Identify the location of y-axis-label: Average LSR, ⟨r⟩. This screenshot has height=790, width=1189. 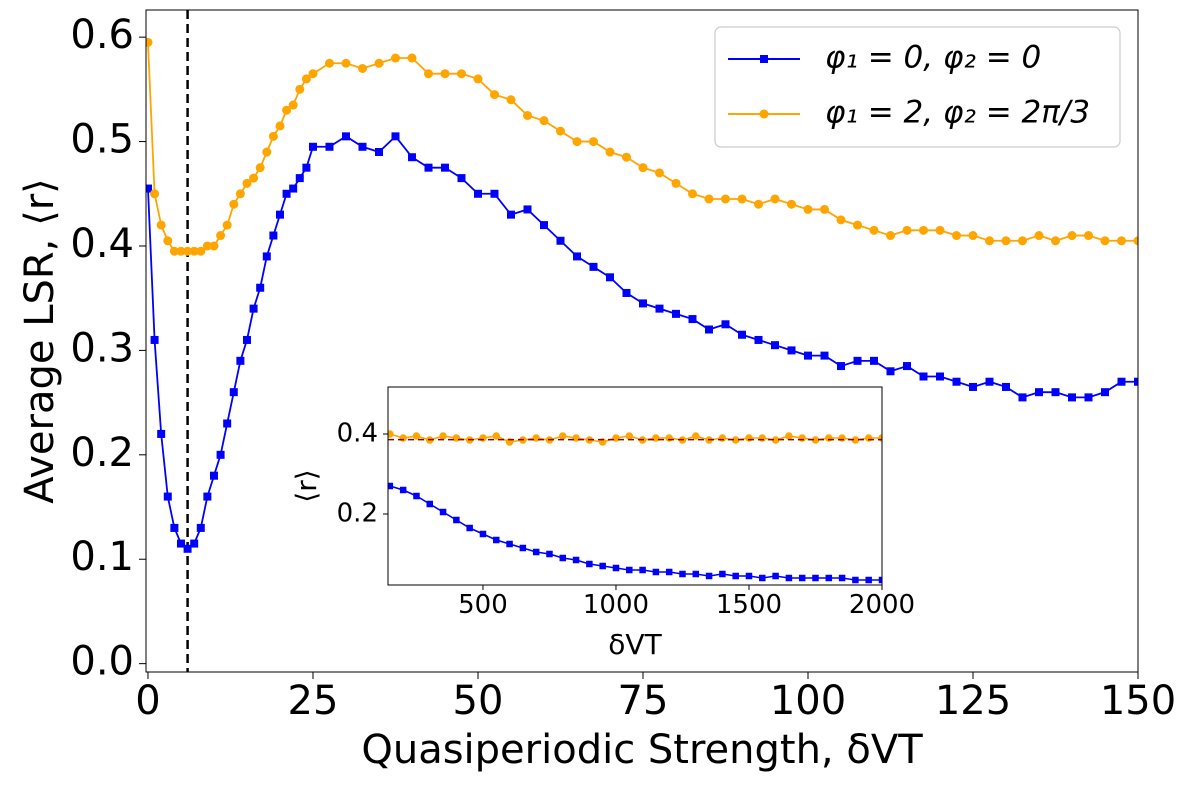
(40, 341).